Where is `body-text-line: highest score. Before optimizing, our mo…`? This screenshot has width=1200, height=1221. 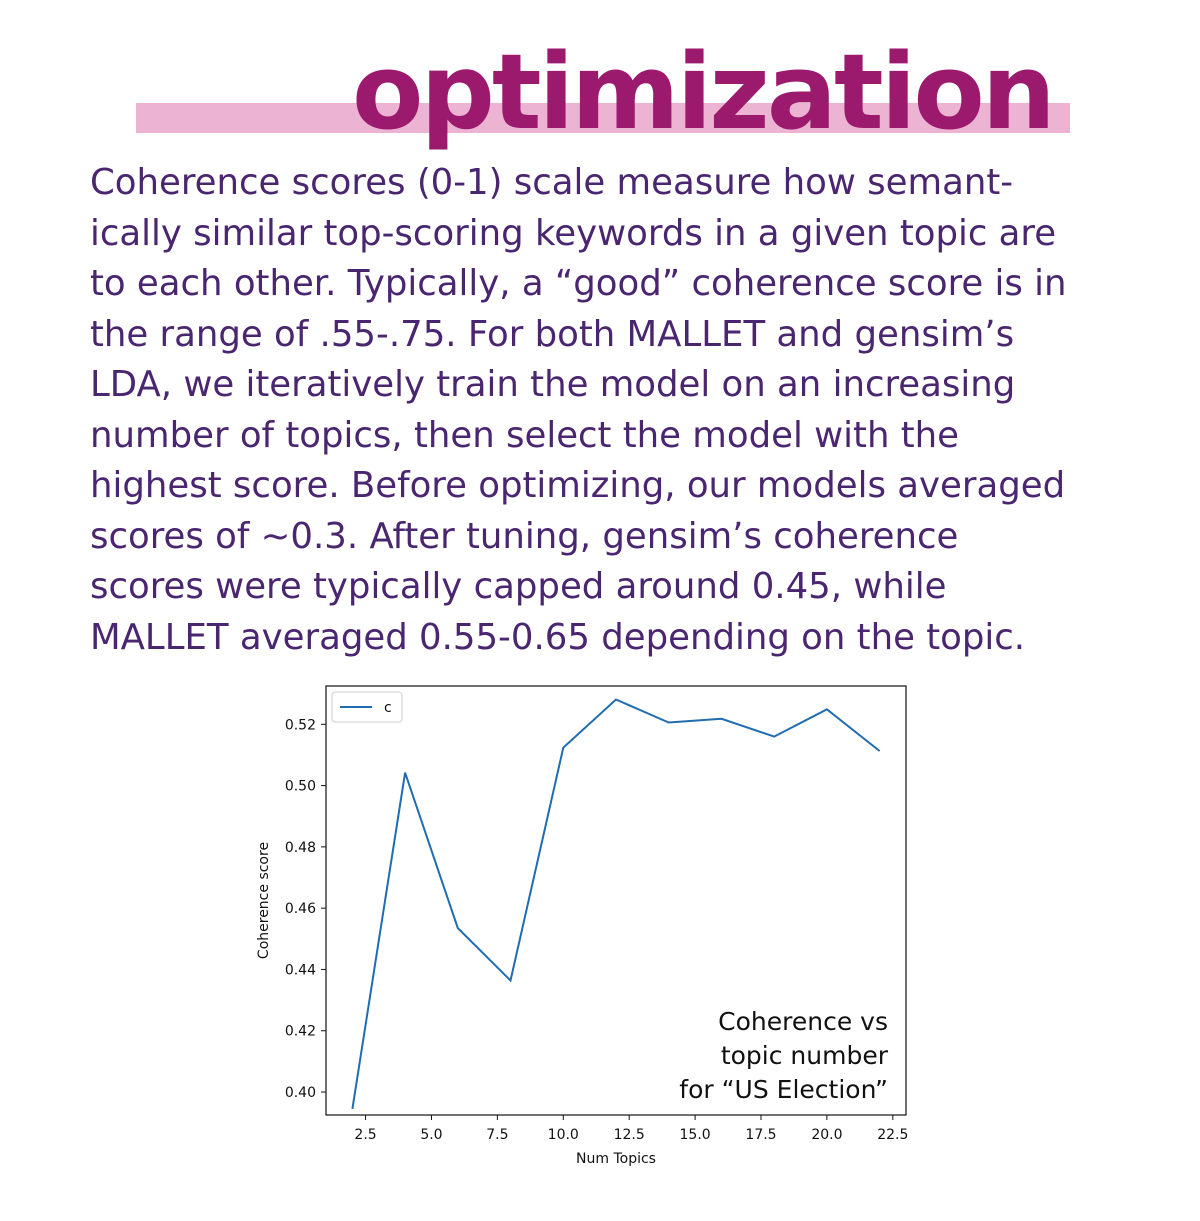 body-text-line: highest score. Before optimizing, our mo… is located at coordinates (578, 485).